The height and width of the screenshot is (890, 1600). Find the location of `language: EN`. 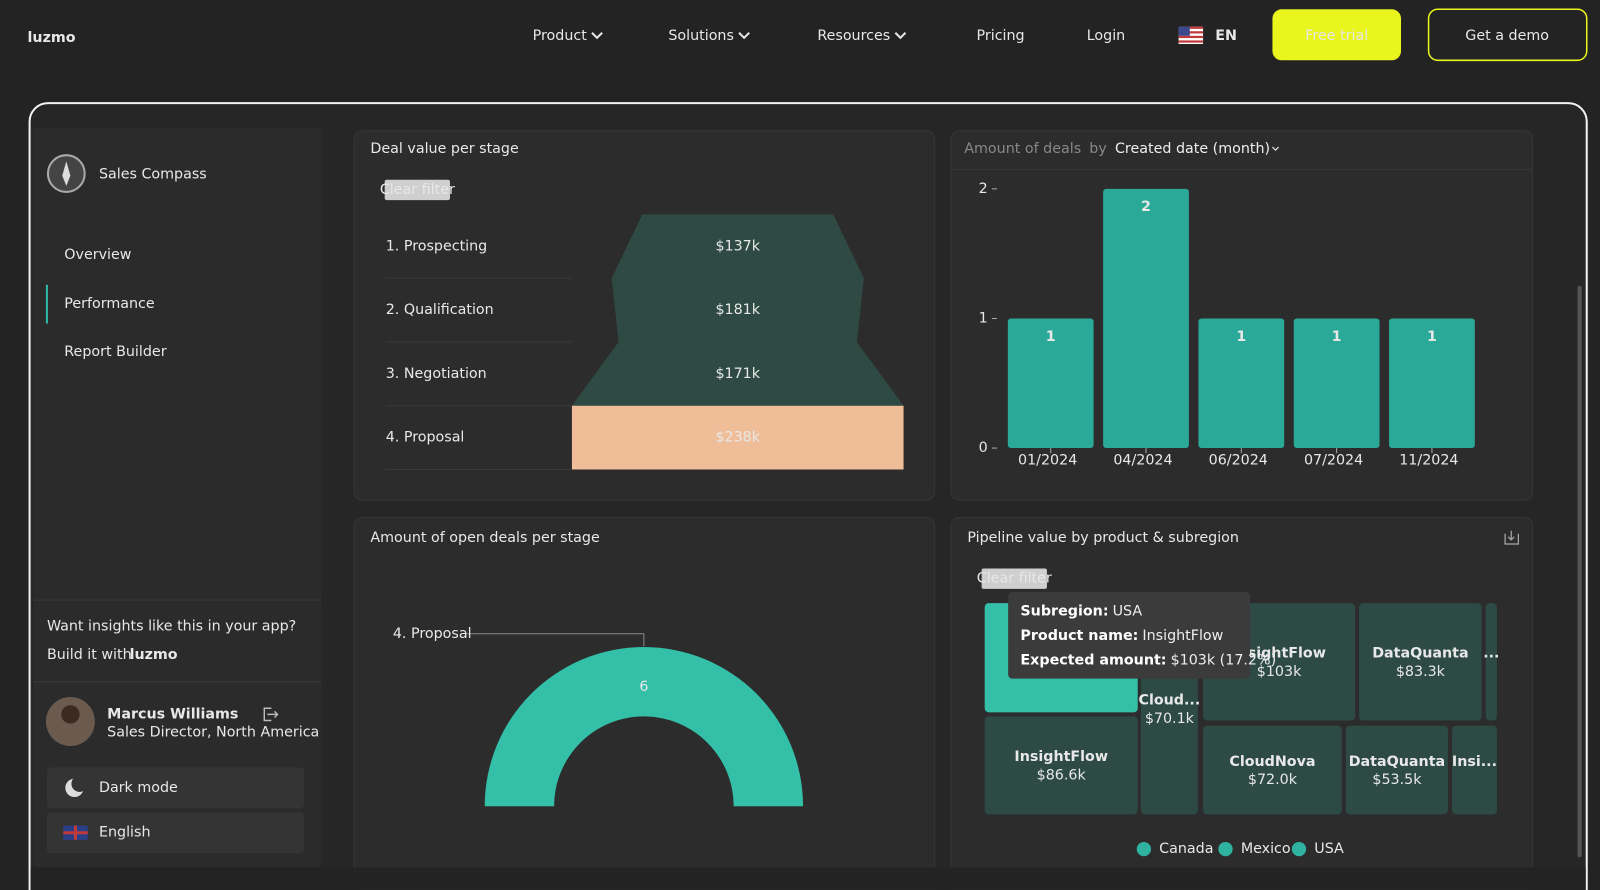

language: EN is located at coordinates (1226, 36).